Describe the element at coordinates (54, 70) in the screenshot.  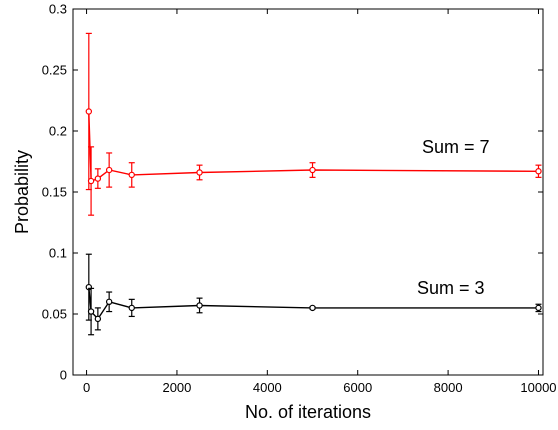
I see `y-tick-label: 0.25` at that location.